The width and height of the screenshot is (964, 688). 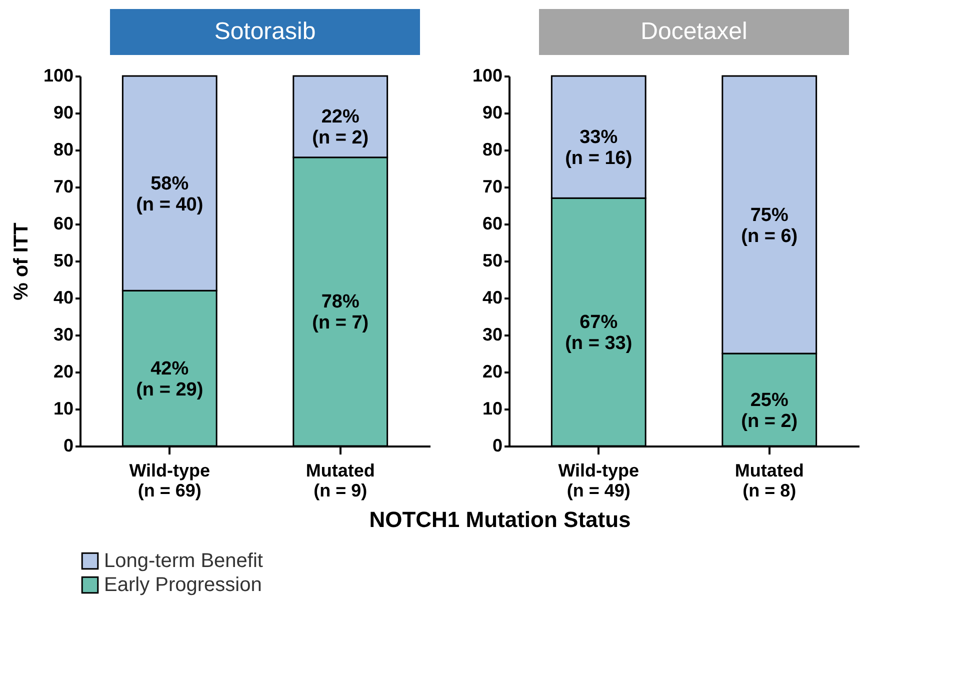 I want to click on legend-label: Long-term Benefit, so click(x=184, y=561).